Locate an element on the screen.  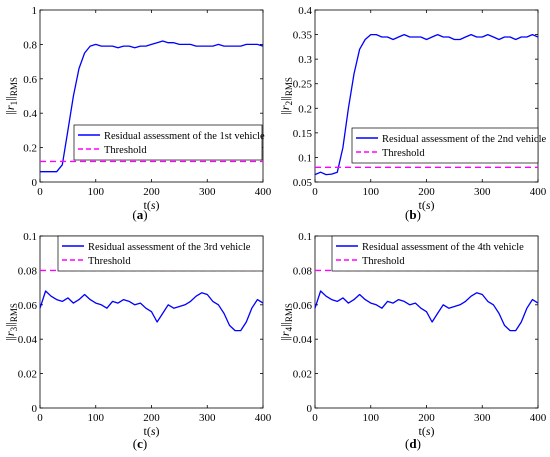
panel-caption: (c) is located at coordinates (140, 443).